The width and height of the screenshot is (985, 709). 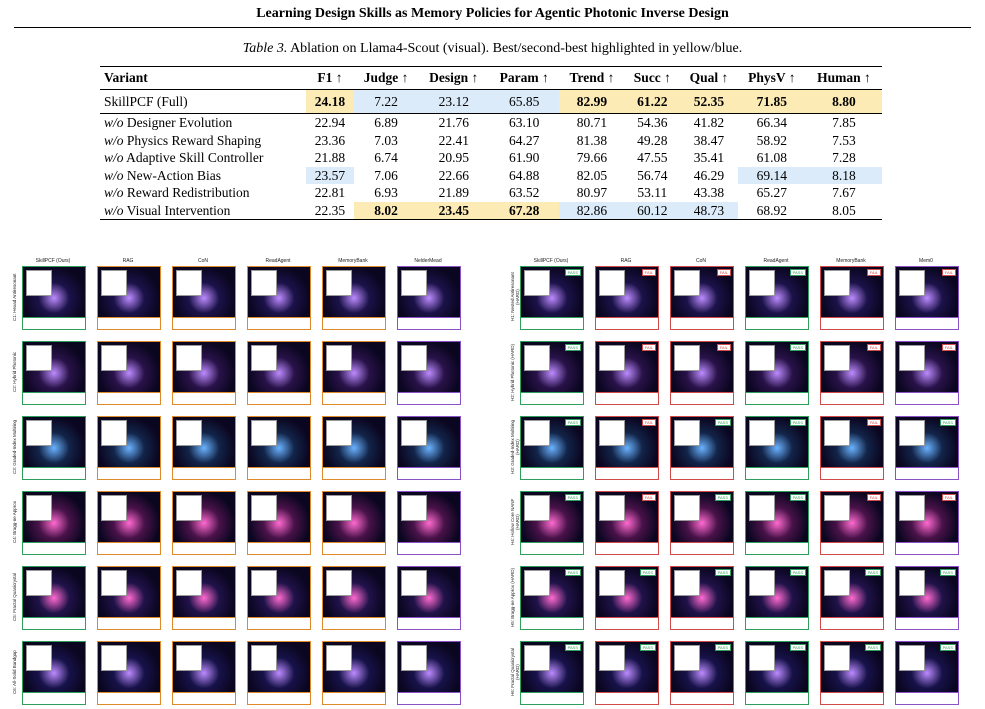 What do you see at coordinates (330, 157) in the screenshot?
I see `metric-cell: 21.88` at bounding box center [330, 157].